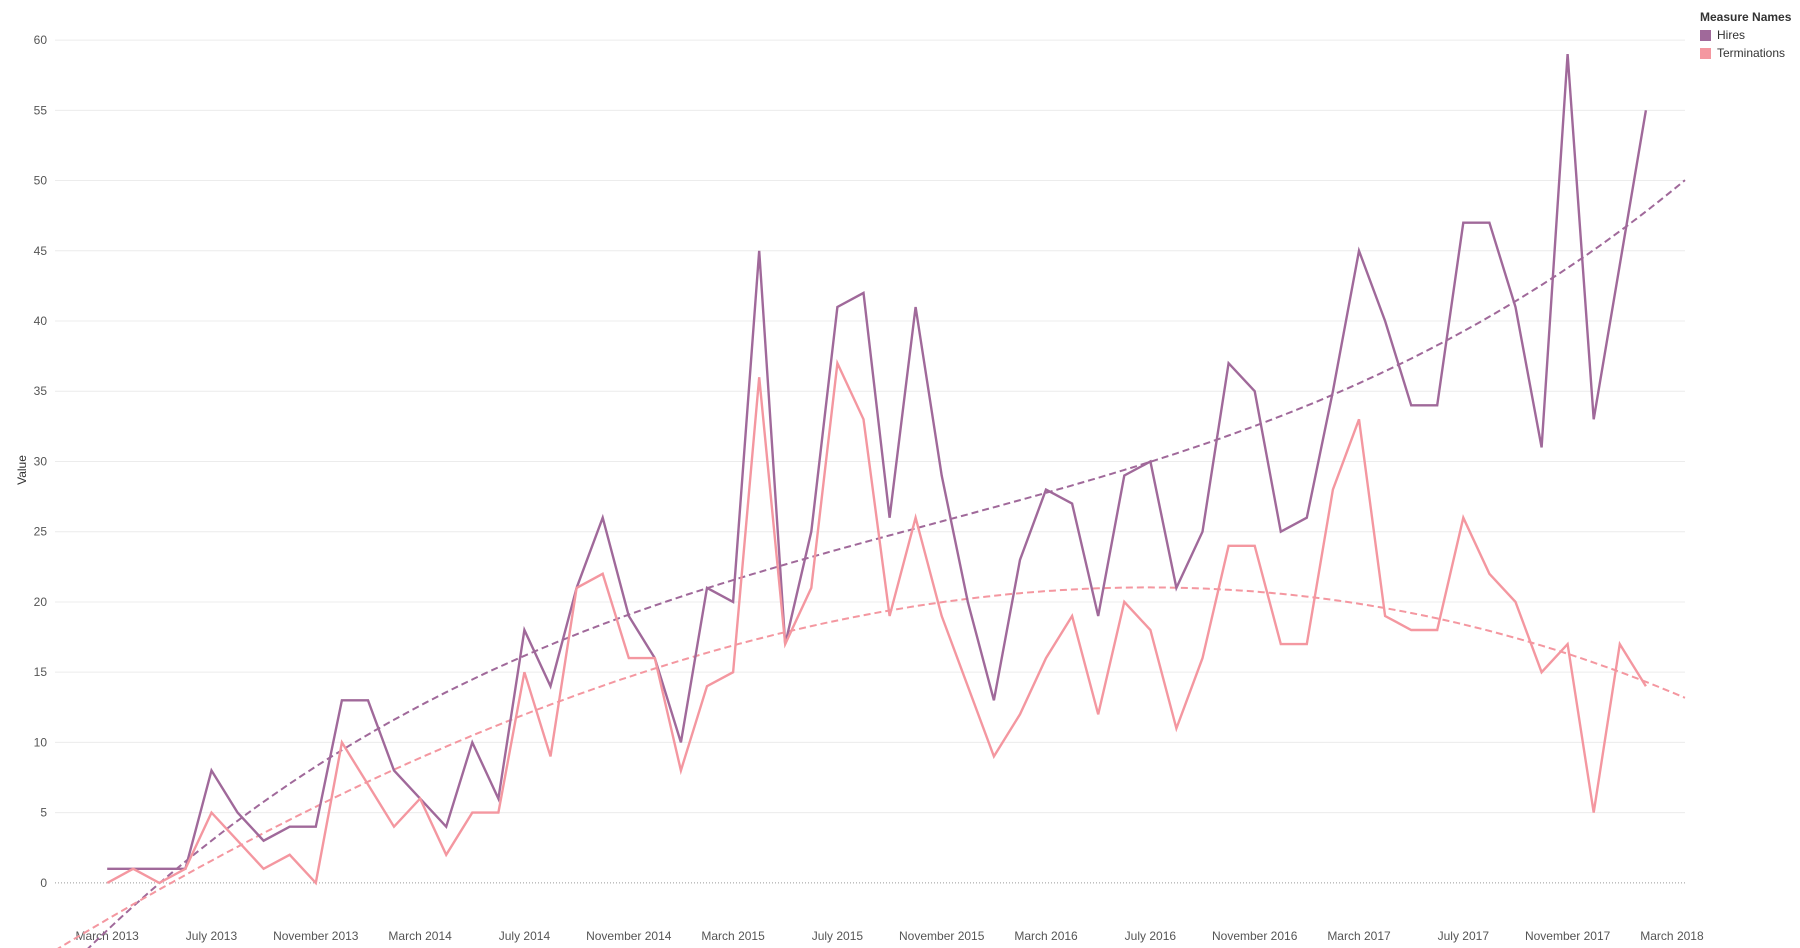 Image resolution: width=1800 pixels, height=948 pixels. Describe the element at coordinates (22, 470) in the screenshot. I see `y-axis-title: Value` at that location.